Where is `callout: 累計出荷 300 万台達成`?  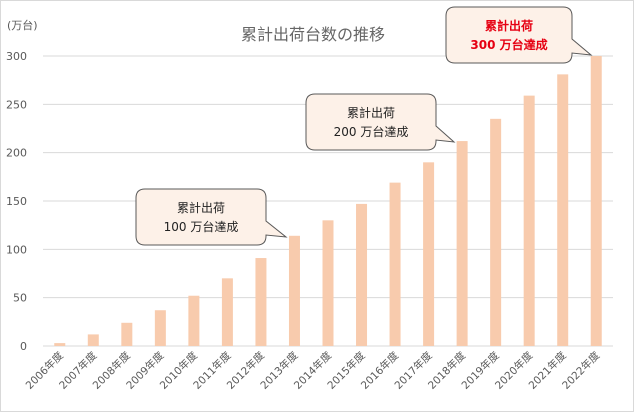 callout: 累計出荷 300 万台達成 is located at coordinates (519, 35).